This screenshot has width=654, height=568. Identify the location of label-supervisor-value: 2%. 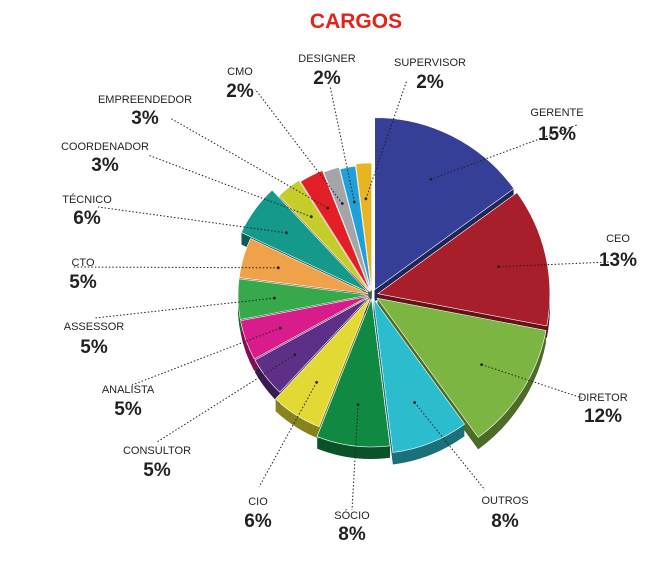
(430, 82).